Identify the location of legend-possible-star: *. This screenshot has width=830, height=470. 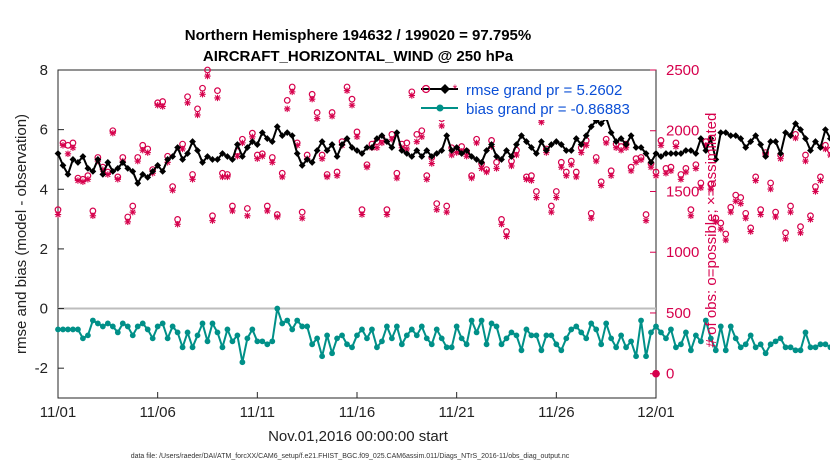
(455, 89).